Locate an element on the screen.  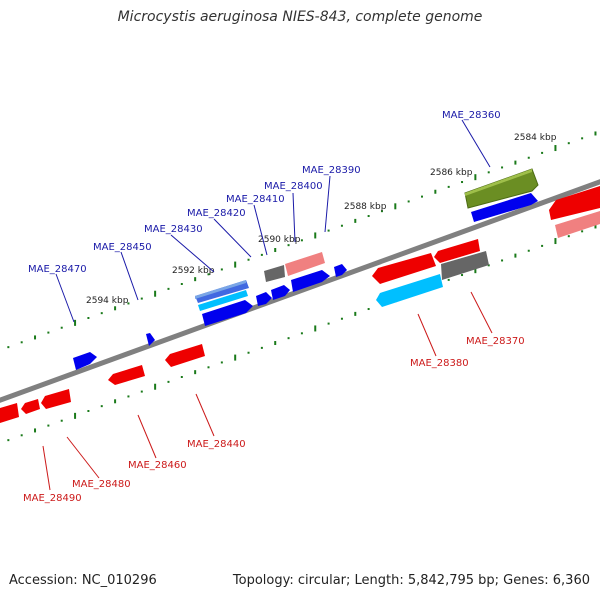
gene-label: MAE_28400 is located at coordinates (293, 186).